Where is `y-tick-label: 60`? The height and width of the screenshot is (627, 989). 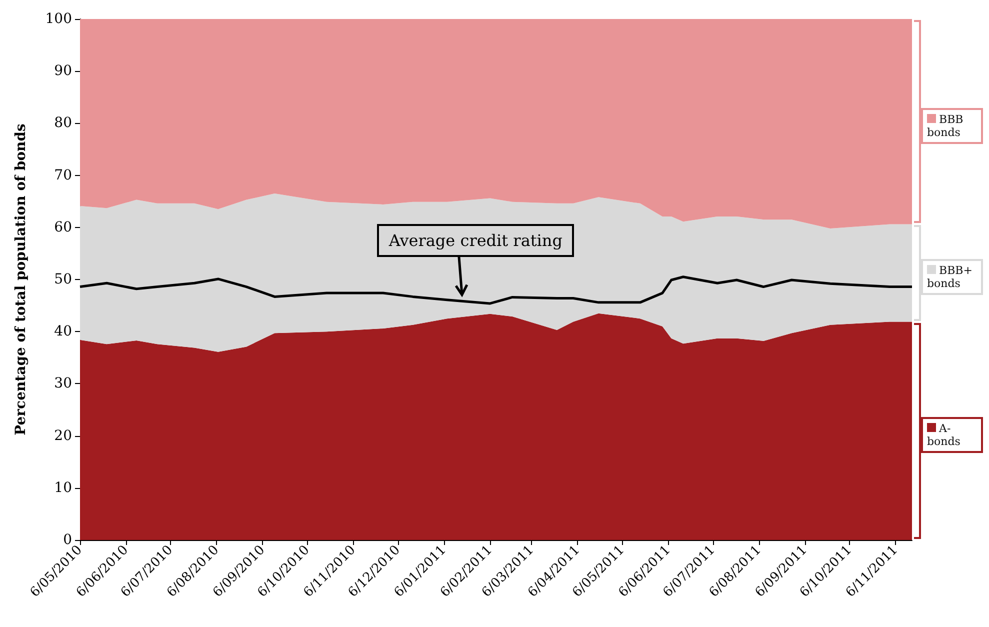
y-tick-label: 60 is located at coordinates (63, 227).